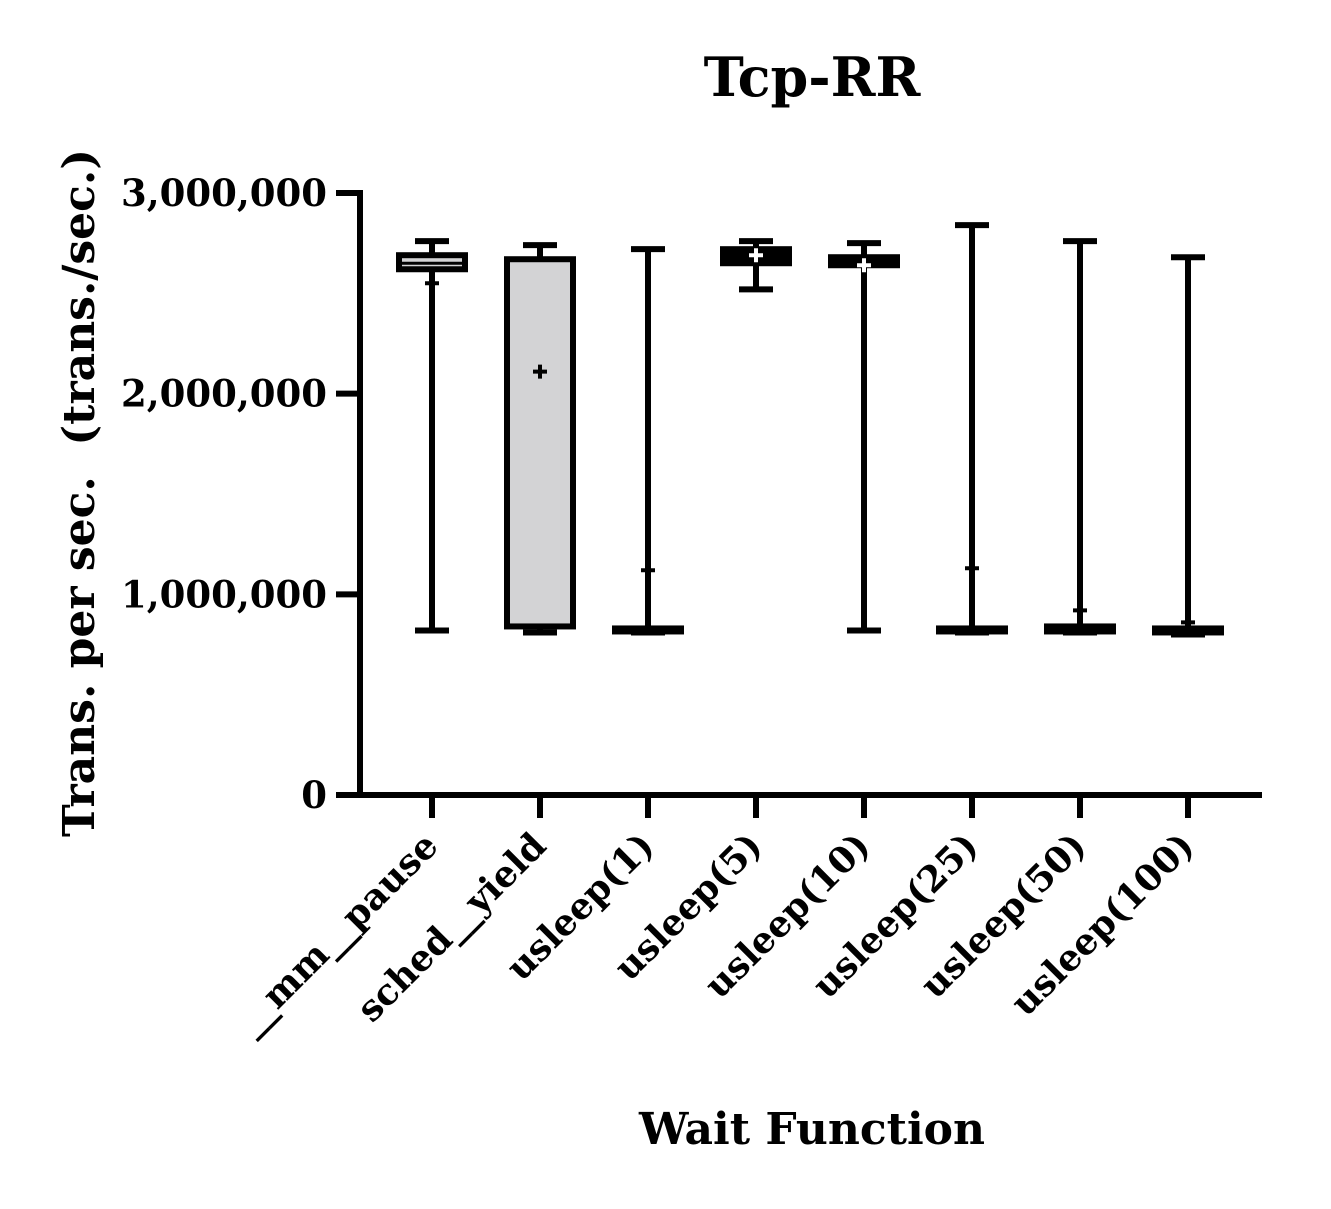  I want to click on y-tick-label: 2,000,000, so click(224, 394).